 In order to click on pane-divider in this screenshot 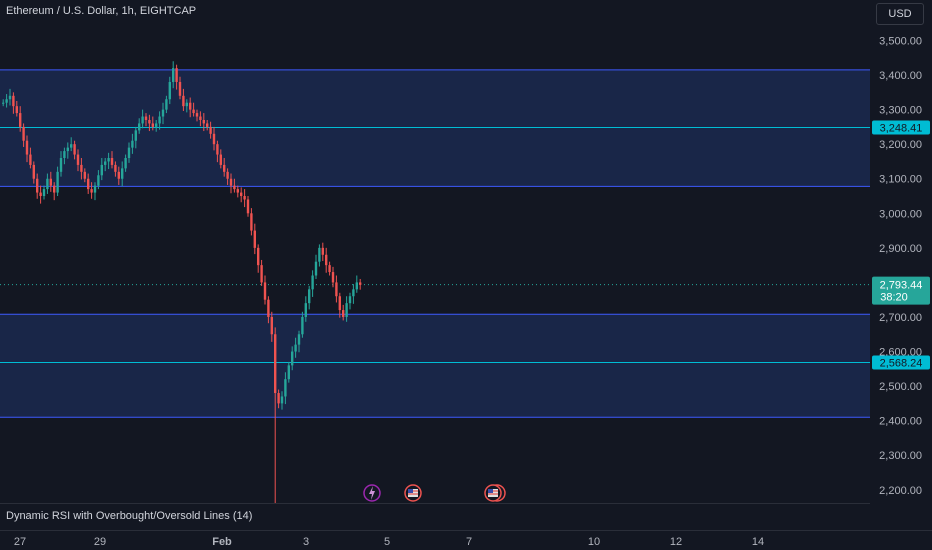, I will do `click(435, 503)`.